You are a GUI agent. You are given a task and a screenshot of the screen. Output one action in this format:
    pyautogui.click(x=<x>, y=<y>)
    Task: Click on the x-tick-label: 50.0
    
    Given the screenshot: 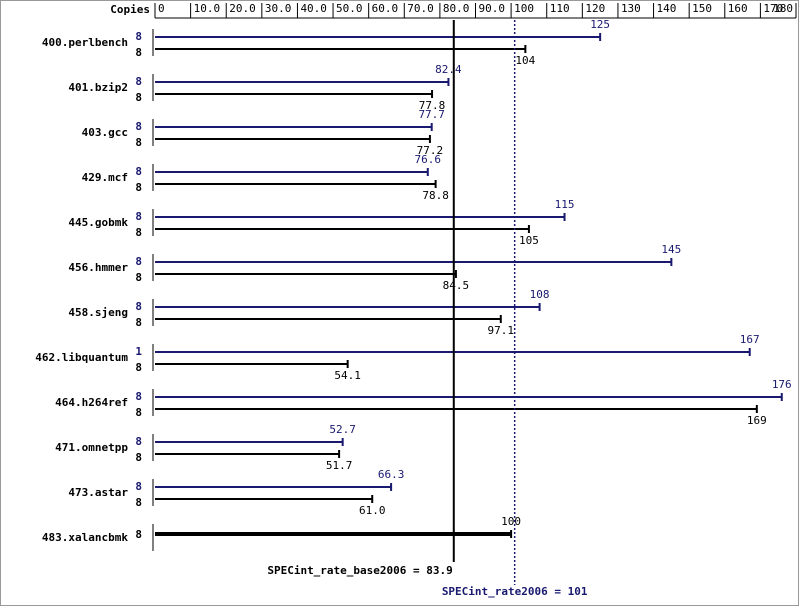 What is the action you would take?
    pyautogui.click(x=349, y=8)
    